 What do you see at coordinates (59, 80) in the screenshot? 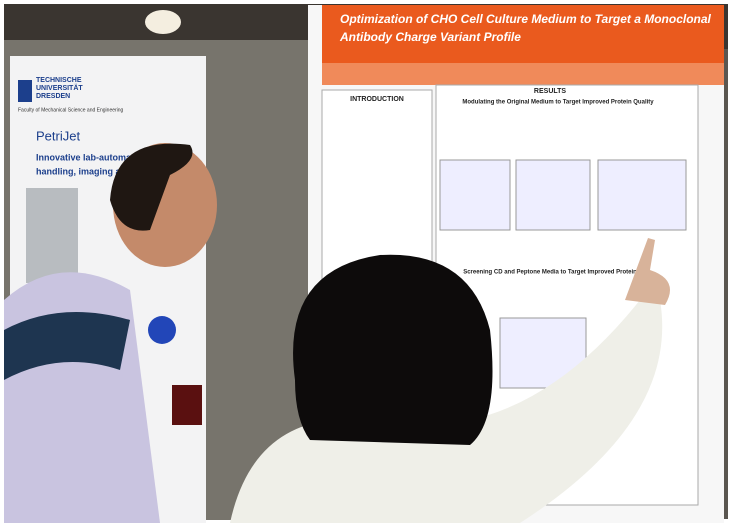
I see `logo-text: TECHNISCHE` at bounding box center [59, 80].